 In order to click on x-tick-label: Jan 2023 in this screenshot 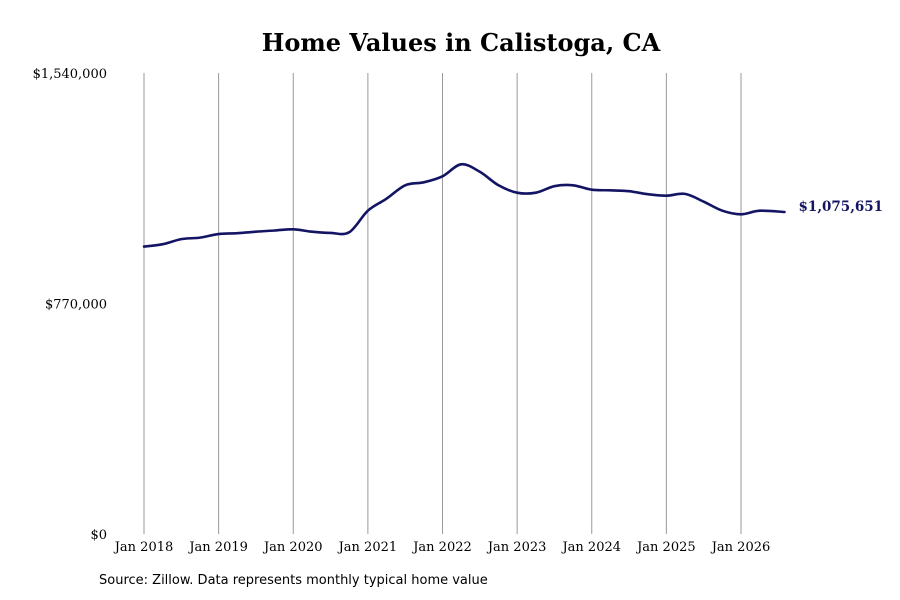, I will do `click(516, 547)`.